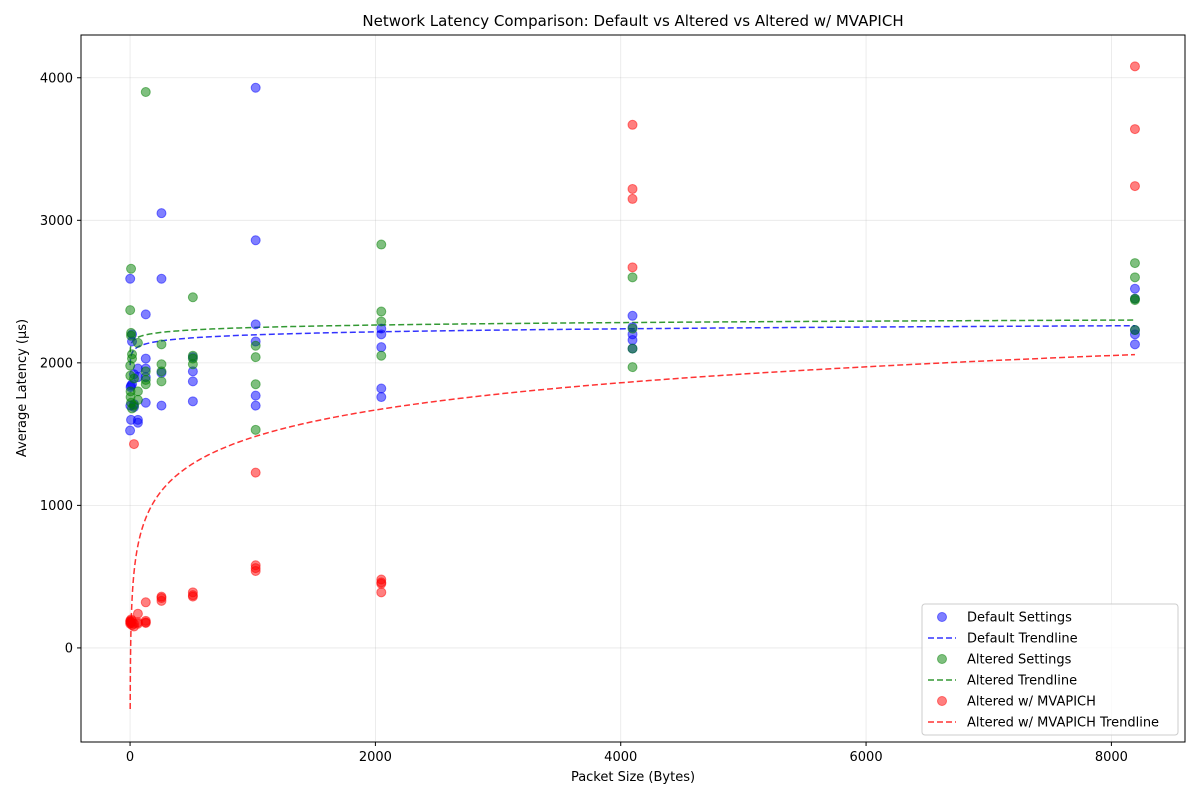 This screenshot has width=1200, height=800. I want to click on x-axis-title: Packet Size (Bytes), so click(633, 777).